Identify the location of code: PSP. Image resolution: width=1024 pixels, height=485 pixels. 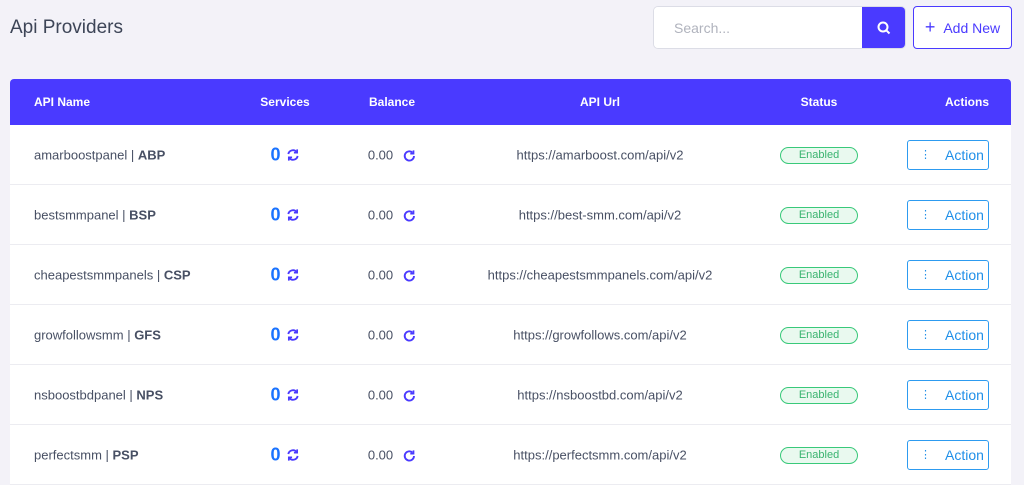
(125, 454).